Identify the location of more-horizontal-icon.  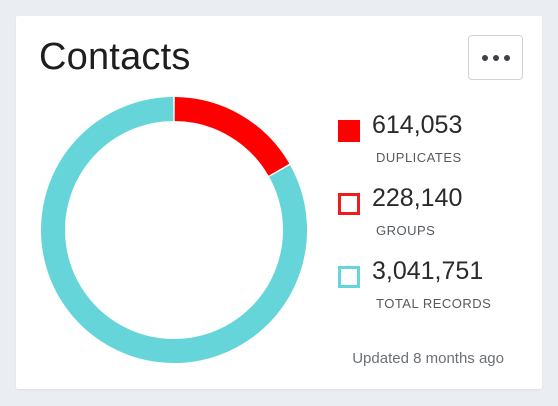
(495, 57).